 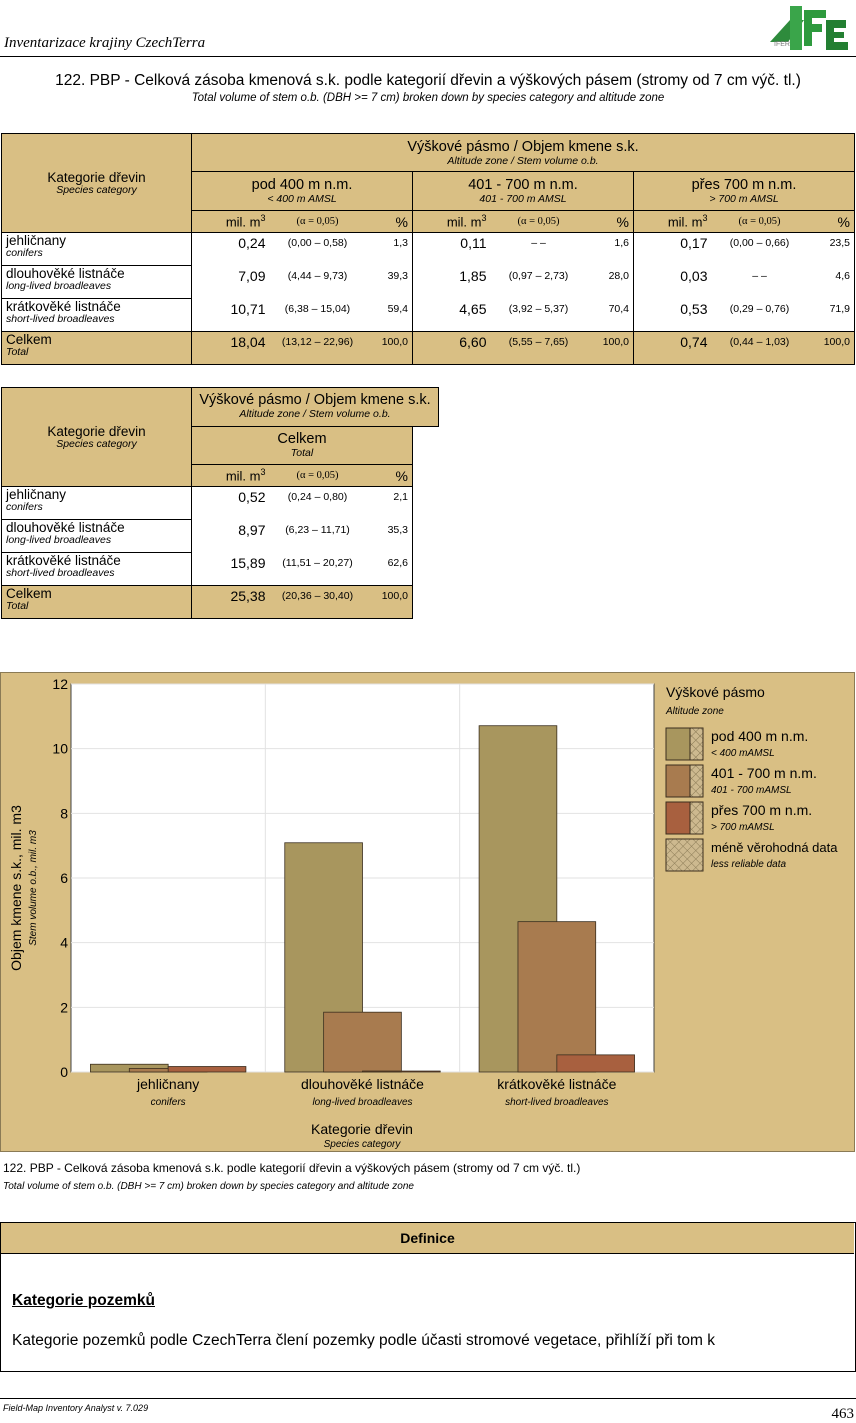 I want to click on table-row: jehličnany conifers 0,52 (0,24 – 0,80) 2,1, so click(x=207, y=503).